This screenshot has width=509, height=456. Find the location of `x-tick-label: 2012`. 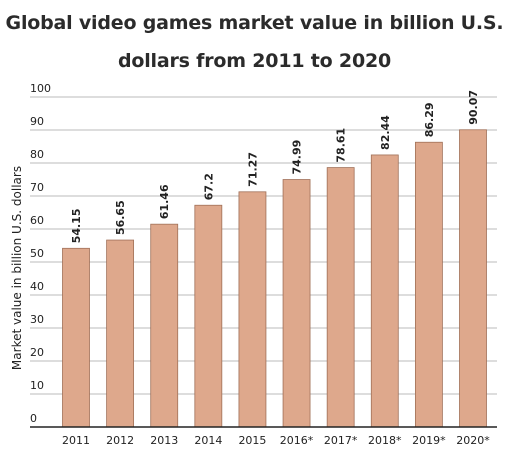

x-tick-label: 2012 is located at coordinates (120, 440).